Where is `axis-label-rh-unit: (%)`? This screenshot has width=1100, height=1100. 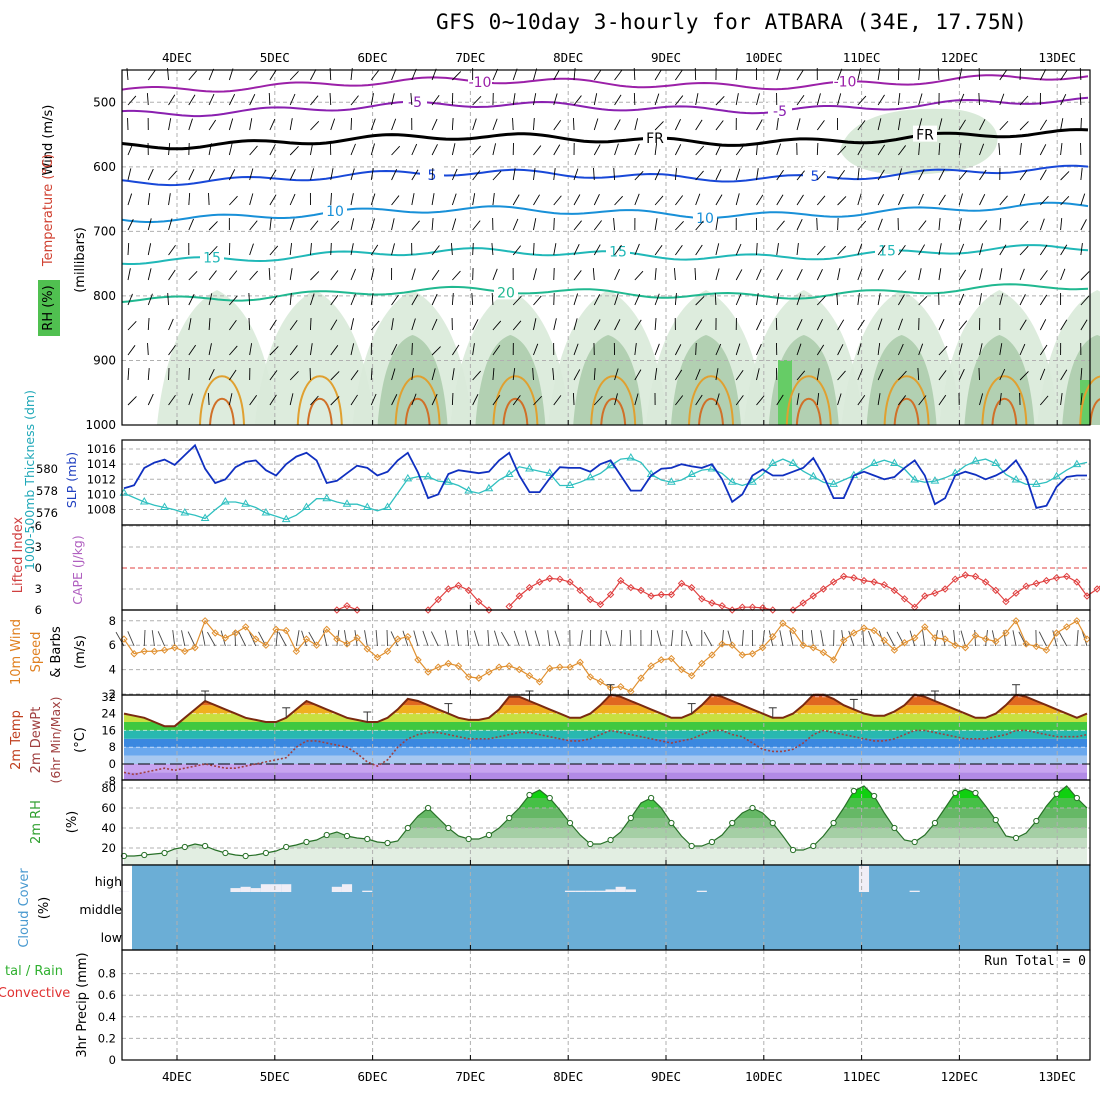
axis-label-rh-unit: (%) is located at coordinates (72, 822).